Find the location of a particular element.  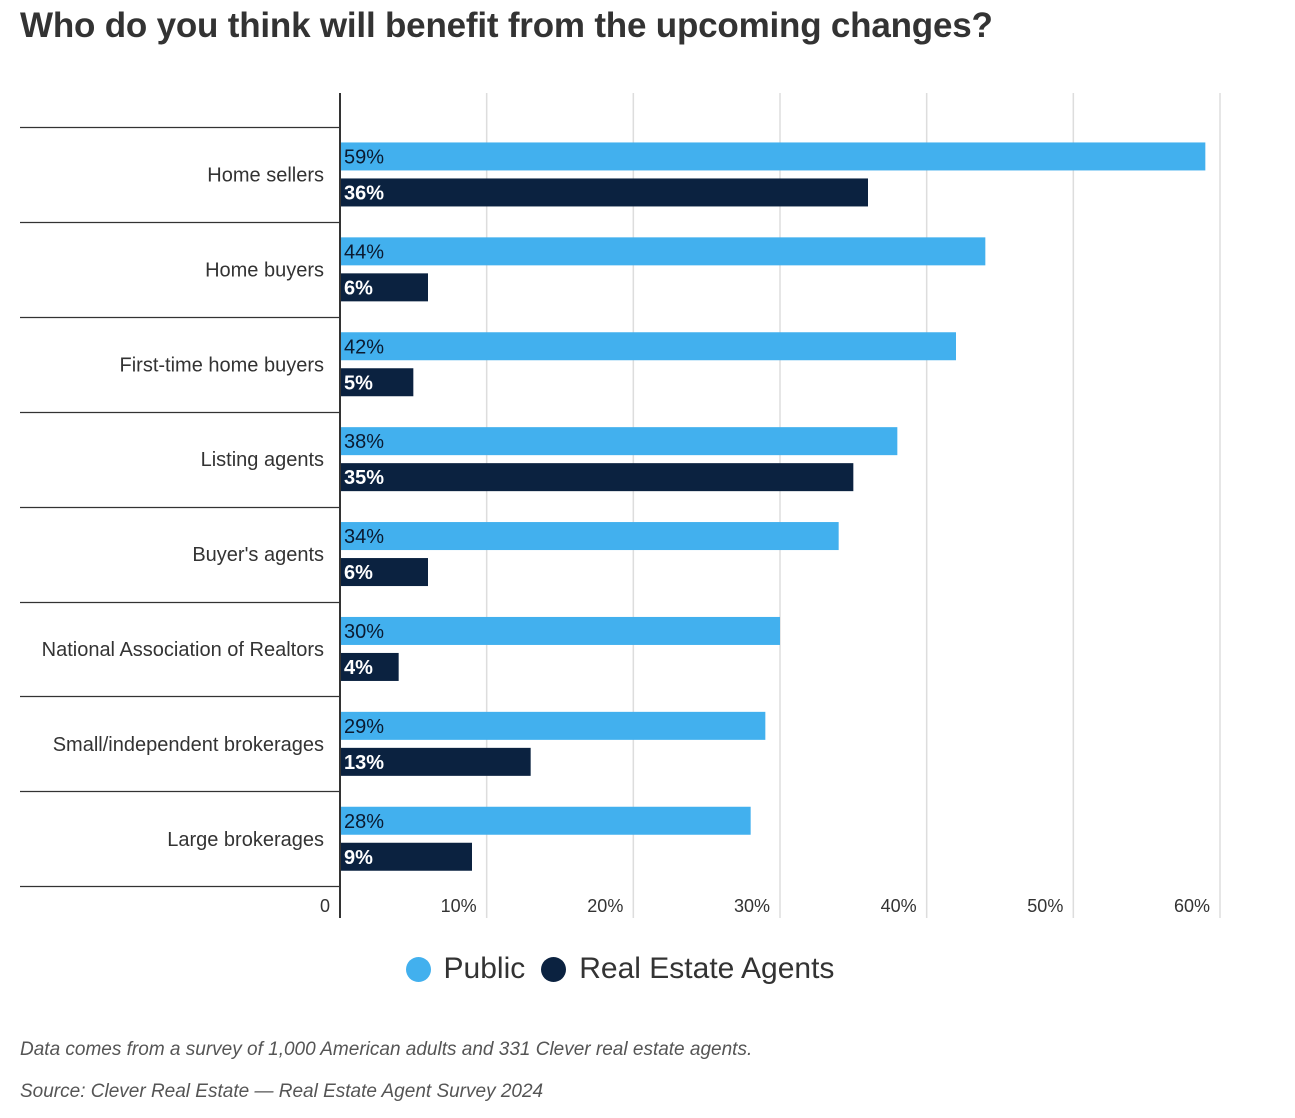

legend-swatch-agents is located at coordinates (554, 969).